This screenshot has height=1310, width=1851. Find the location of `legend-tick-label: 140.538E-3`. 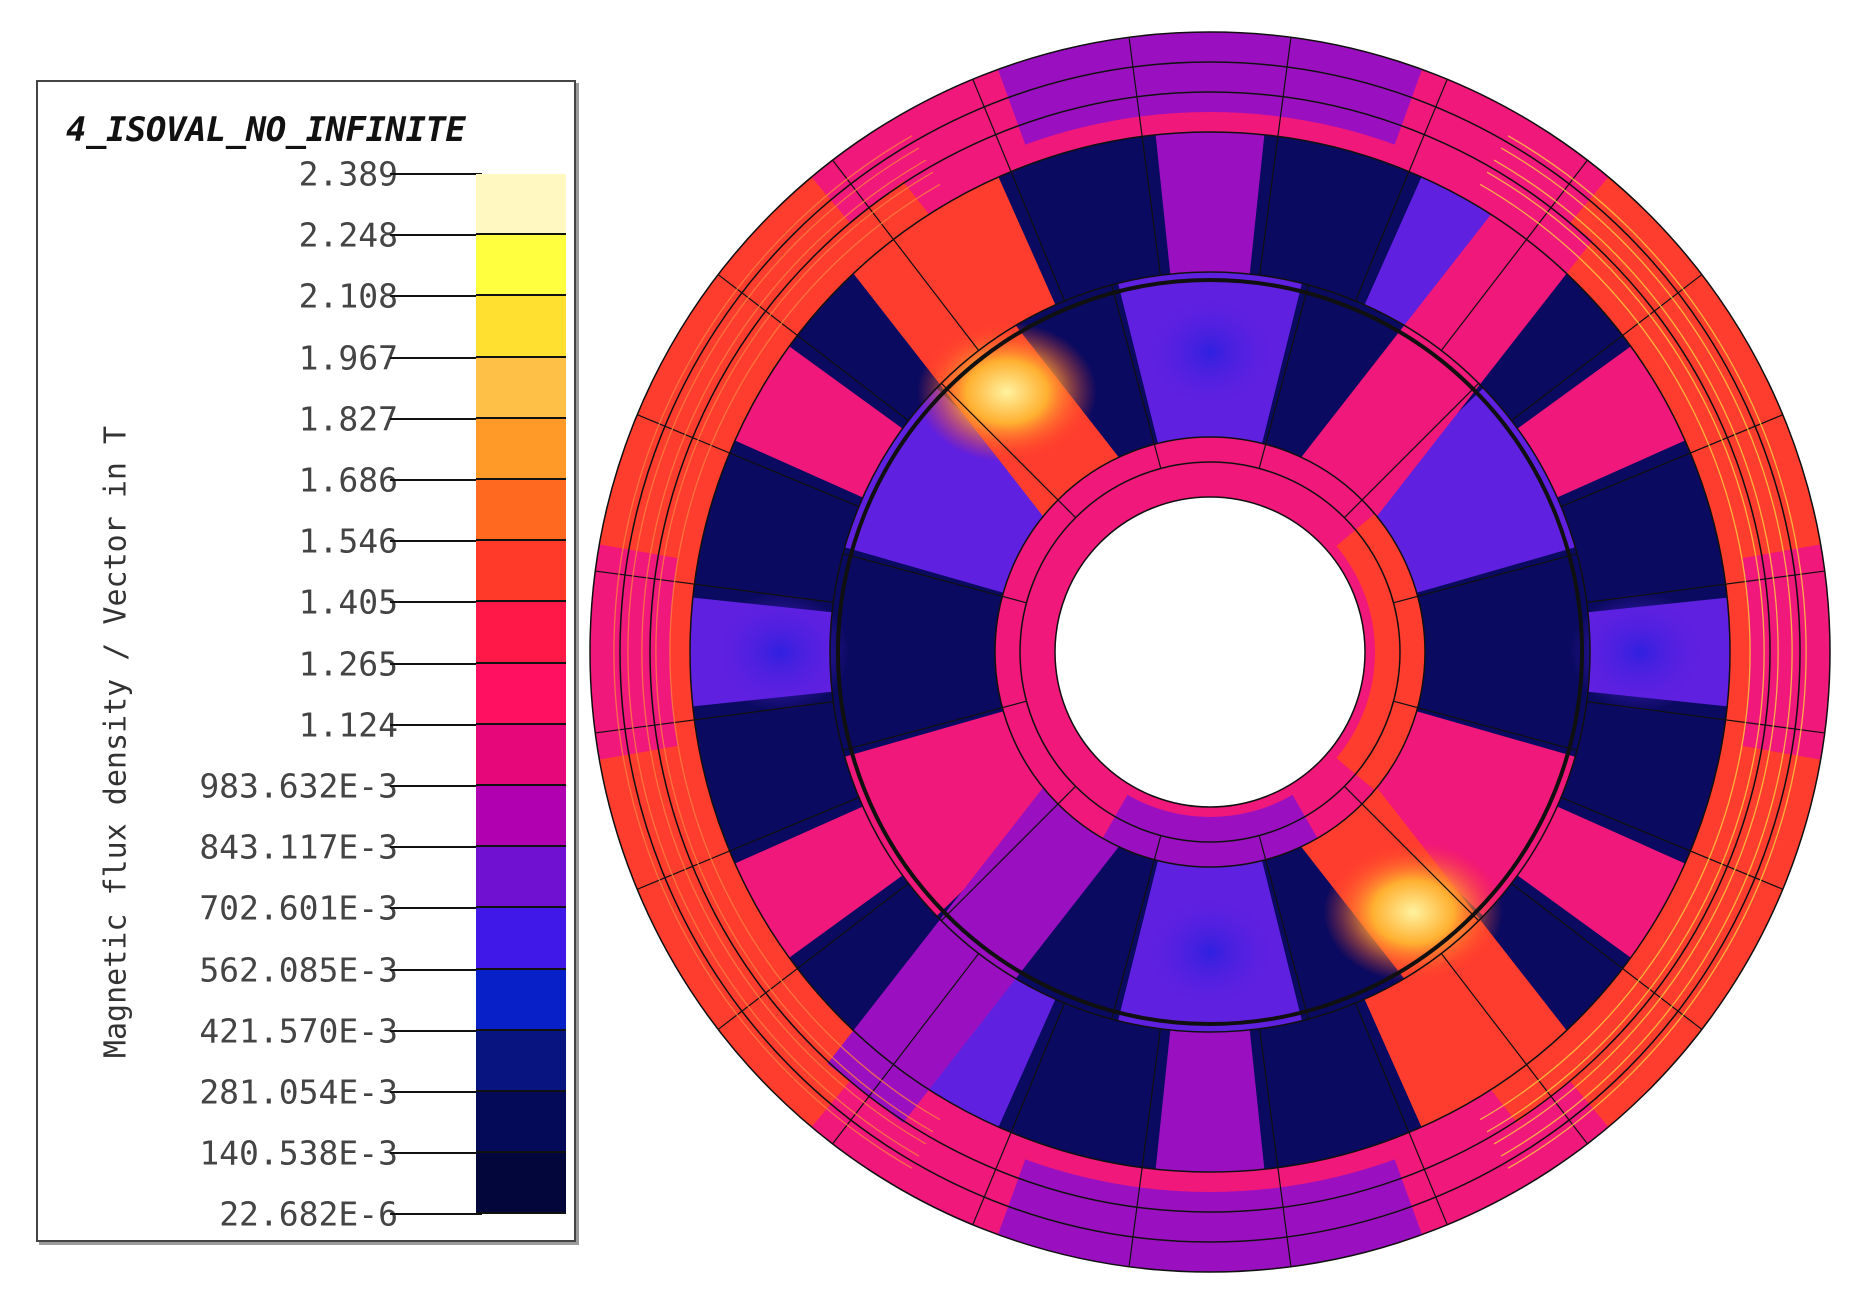

legend-tick-label: 140.538E-3 is located at coordinates (298, 1153).